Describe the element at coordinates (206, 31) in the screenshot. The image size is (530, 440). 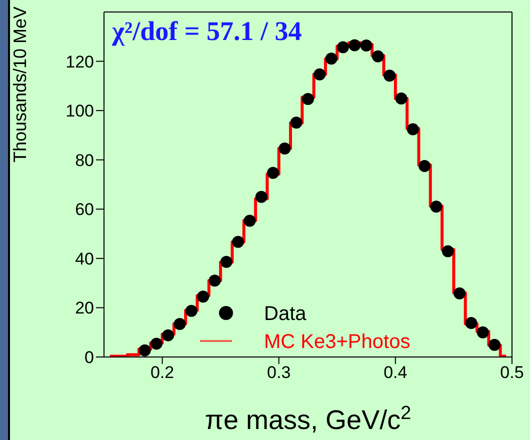
I see `annotation: χ²/dof = 57.1 / 34` at that location.